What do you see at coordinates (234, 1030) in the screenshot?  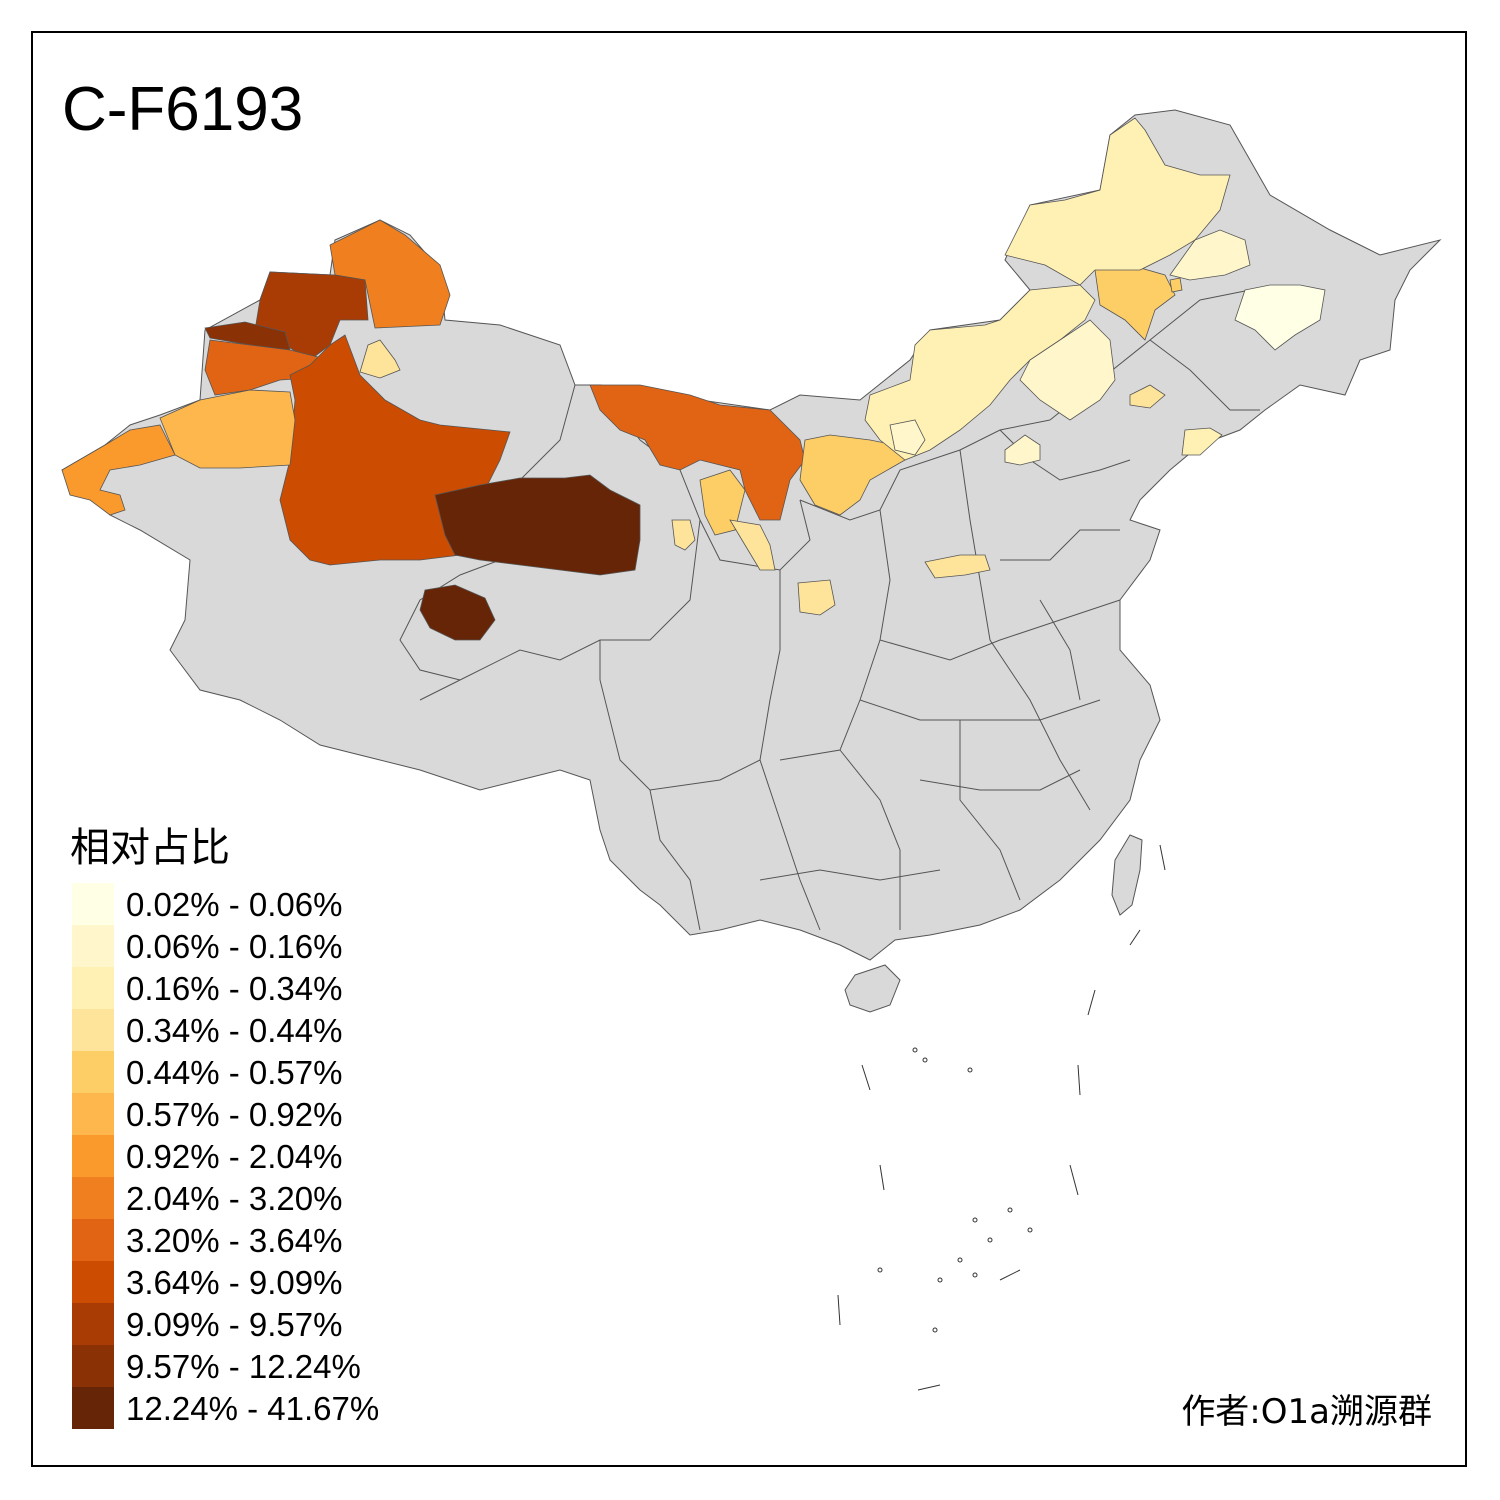 I see `legend-label: 0.34% - 0.44%` at bounding box center [234, 1030].